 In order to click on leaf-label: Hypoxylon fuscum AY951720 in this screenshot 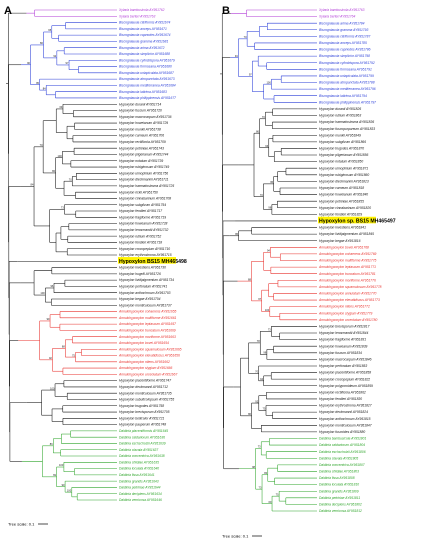, I will do `click(140, 111)`.